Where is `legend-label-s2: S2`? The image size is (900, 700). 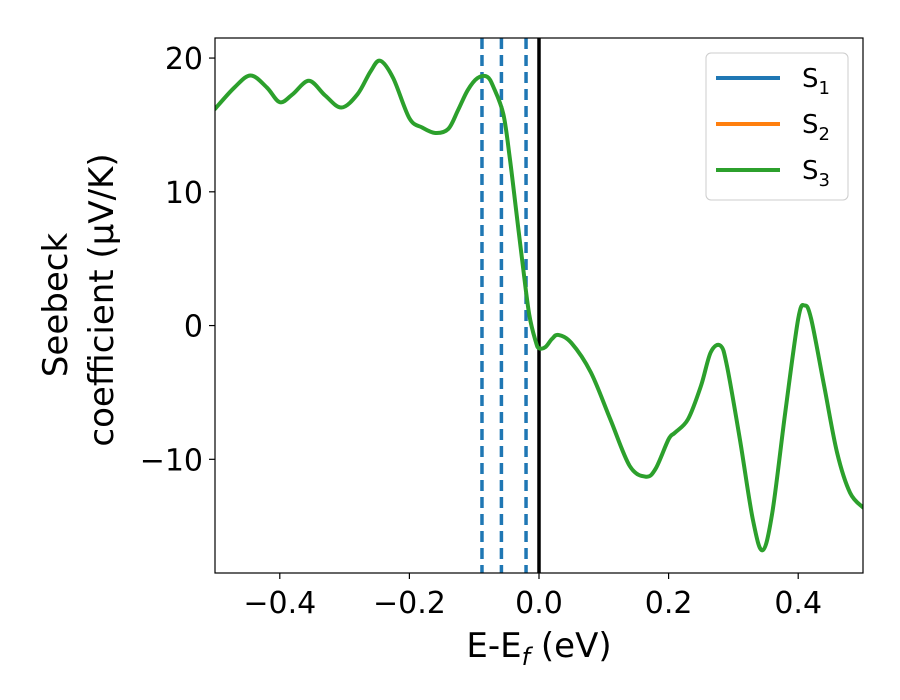 legend-label-s2: S2 is located at coordinates (816, 127).